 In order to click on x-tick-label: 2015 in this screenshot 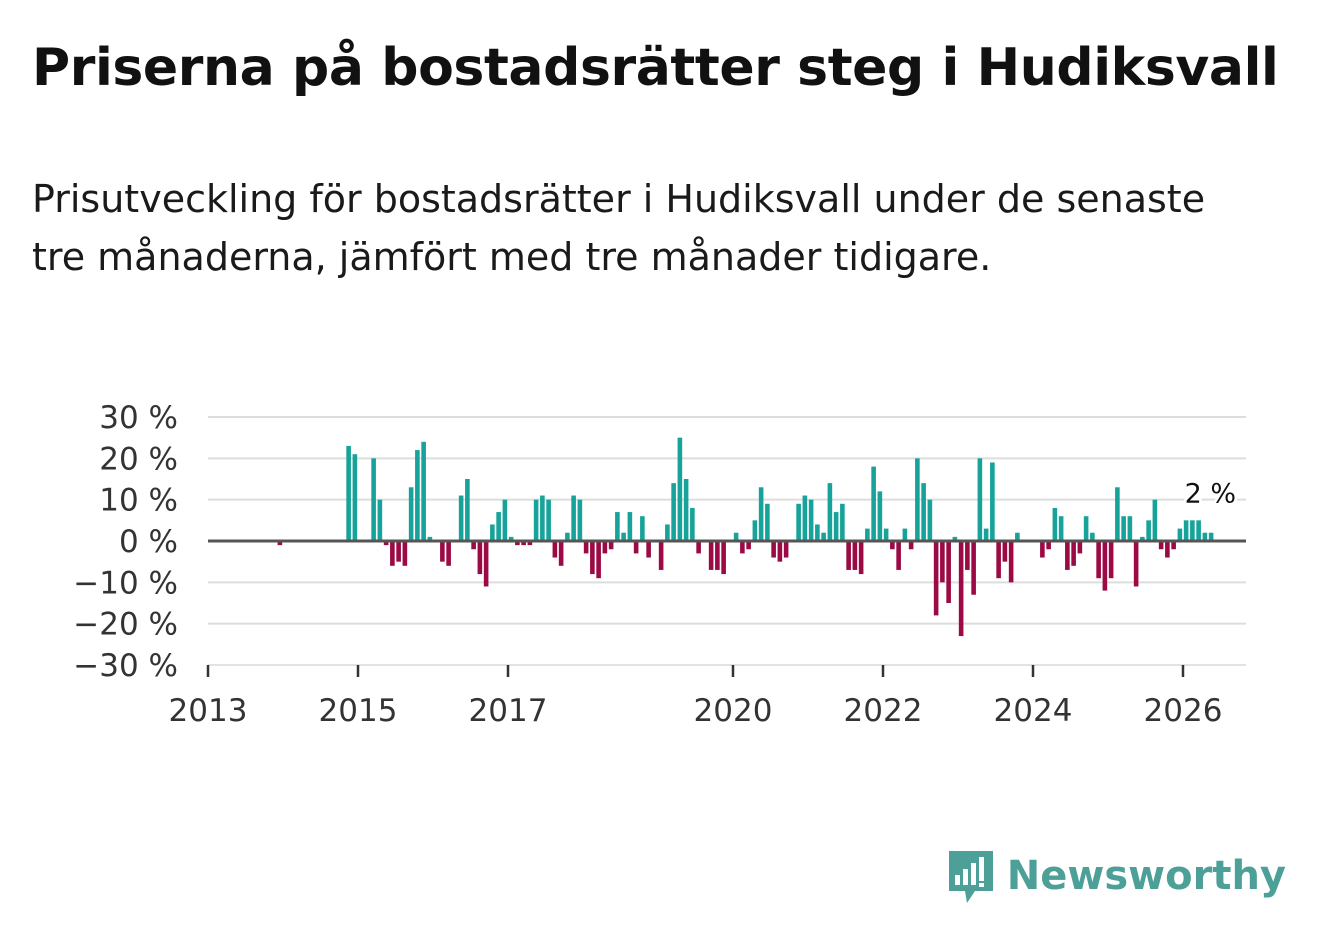, I will do `click(358, 711)`.